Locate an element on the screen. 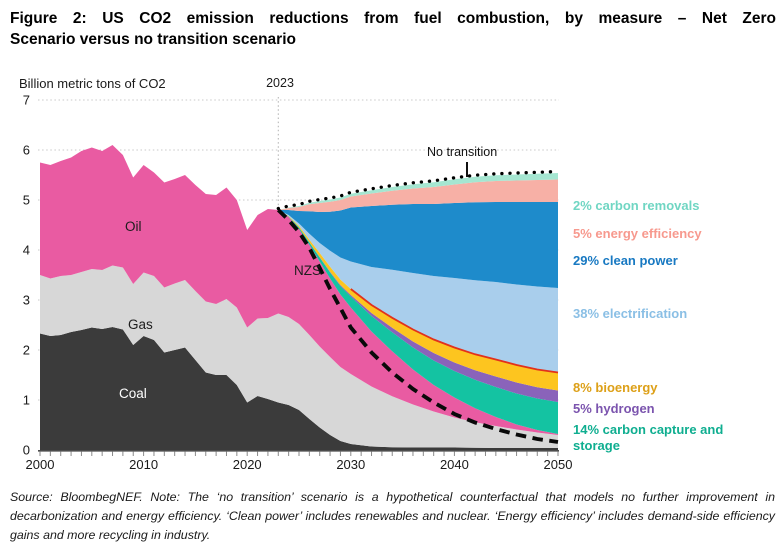 Image resolution: width=783 pixels, height=556 pixels. svg-text: 2010 is located at coordinates (143, 464).